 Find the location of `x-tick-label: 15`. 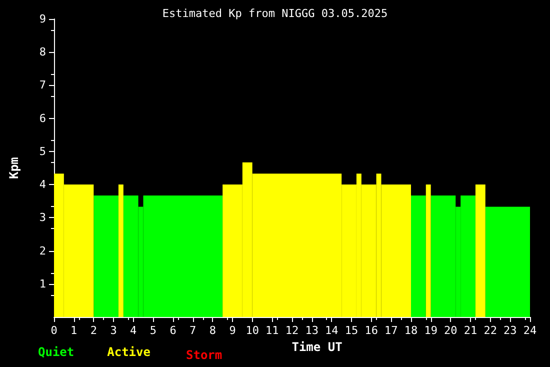

x-tick-label: 15 is located at coordinates (351, 330).